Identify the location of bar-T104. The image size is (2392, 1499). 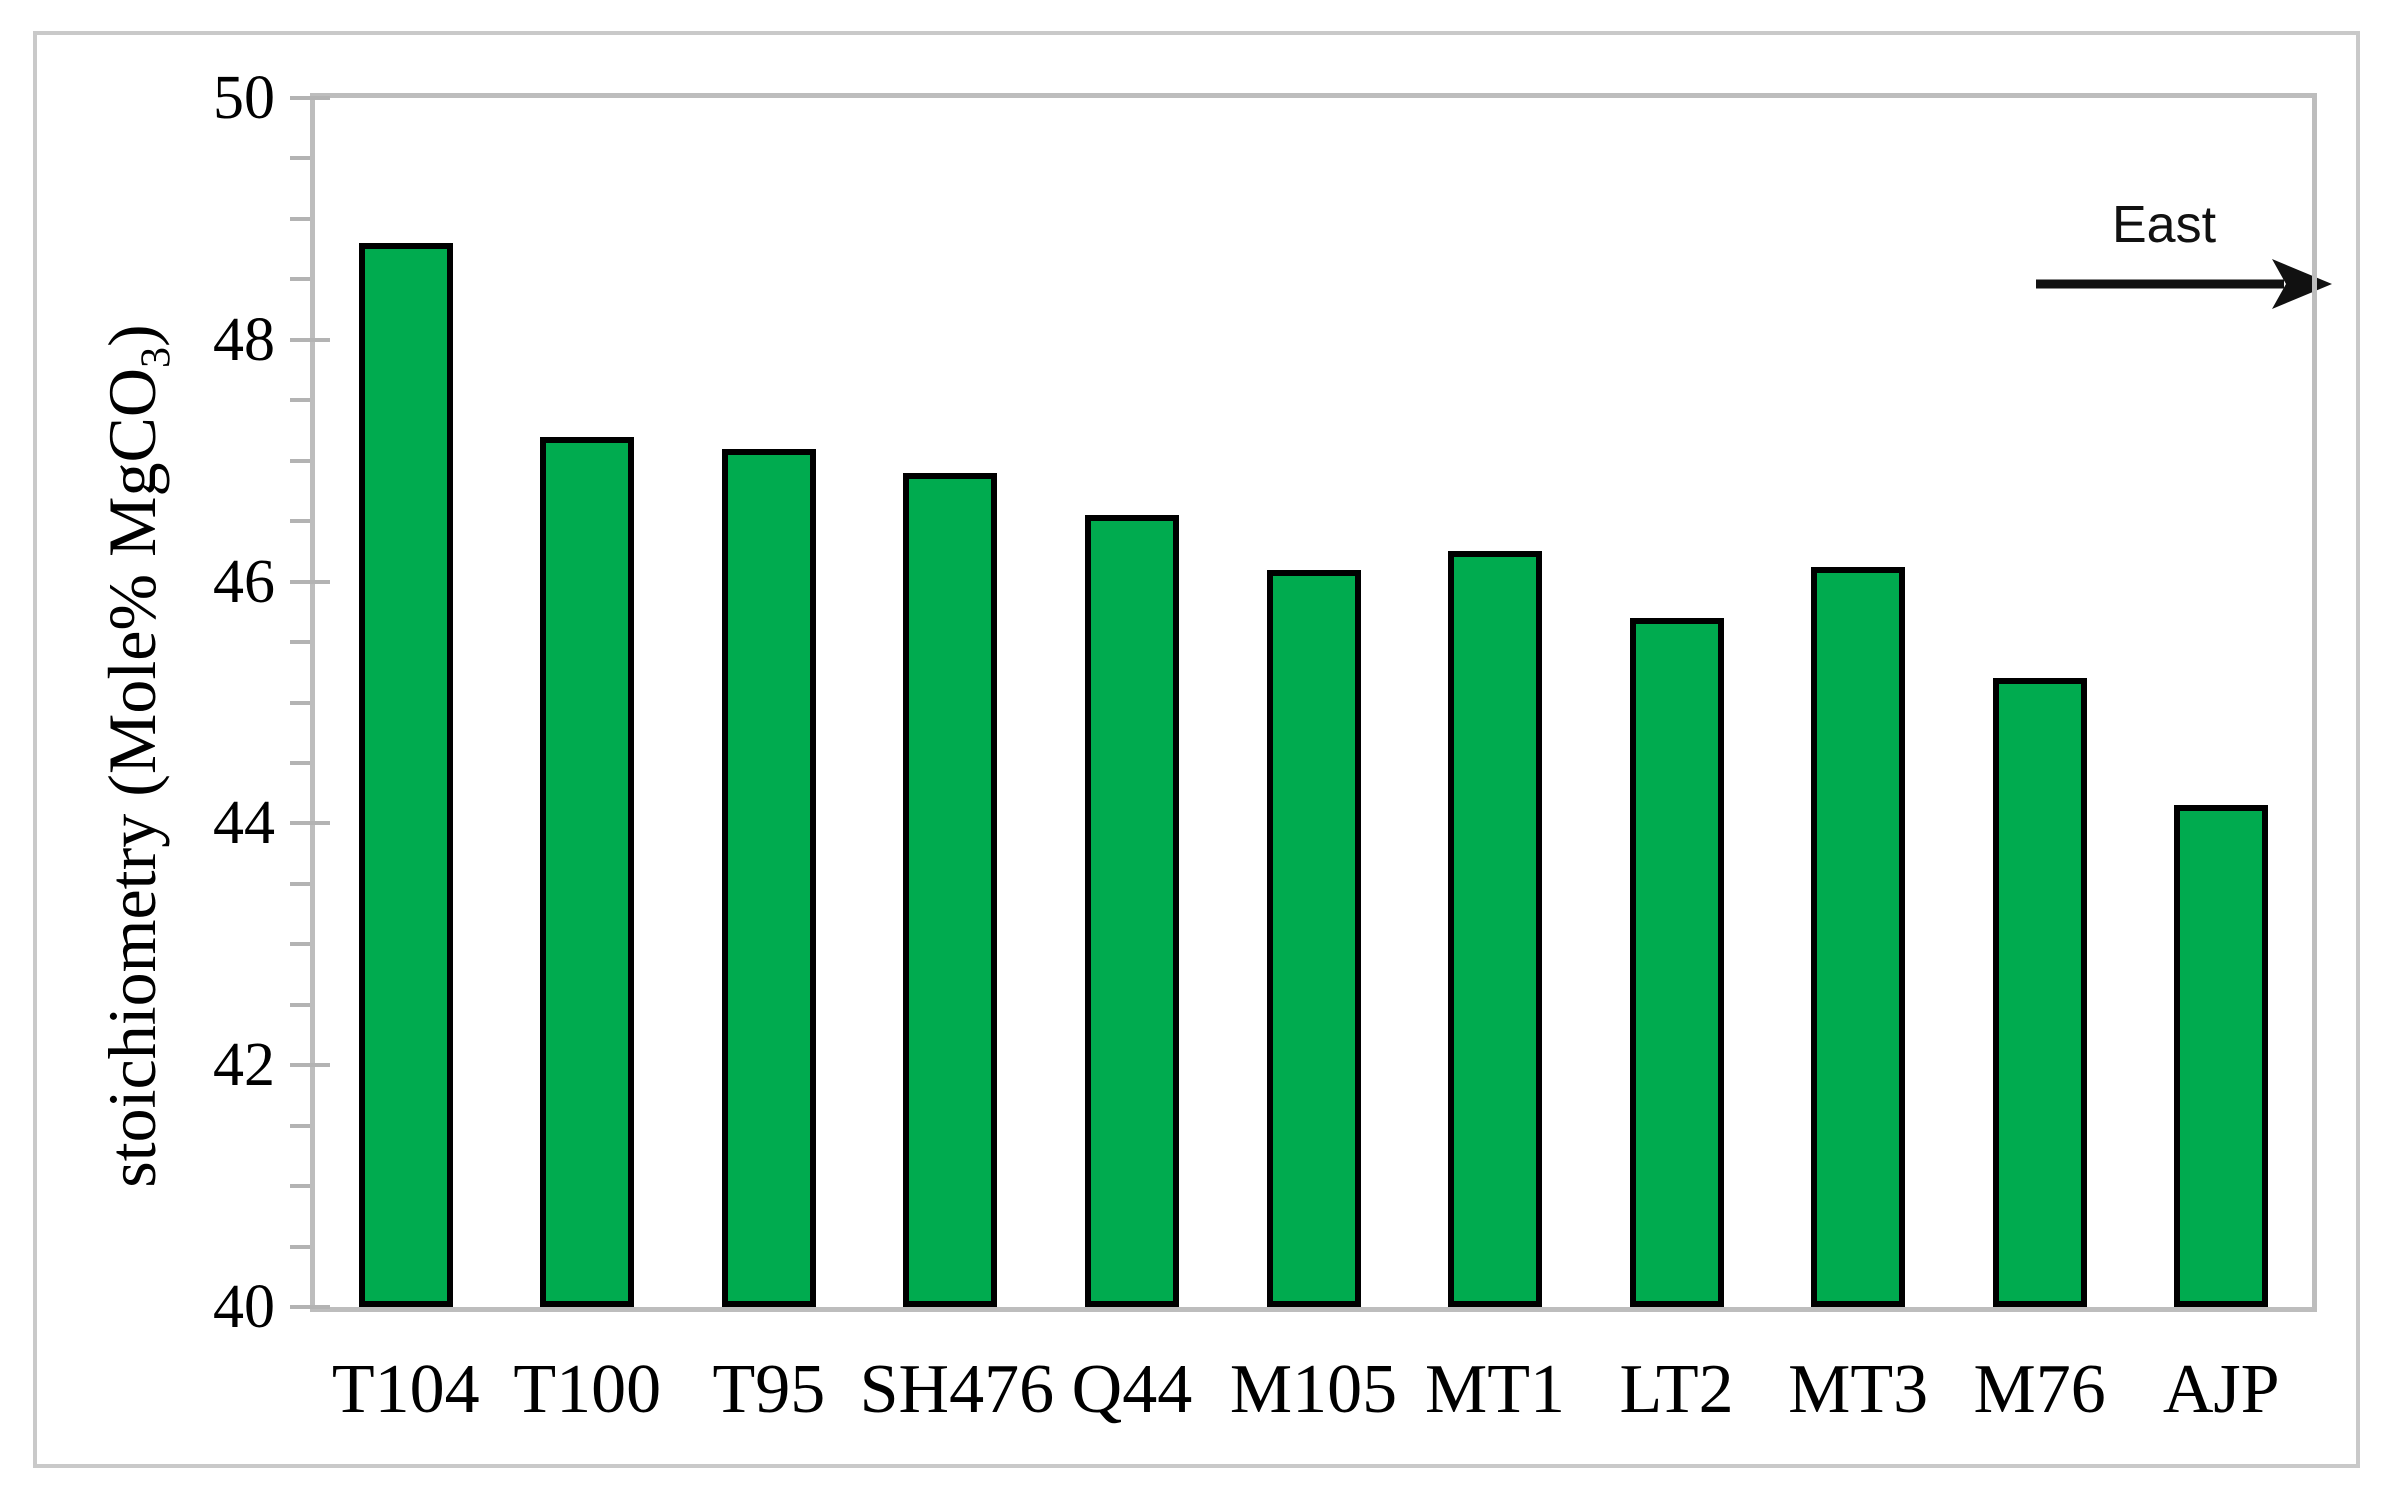
(405, 775).